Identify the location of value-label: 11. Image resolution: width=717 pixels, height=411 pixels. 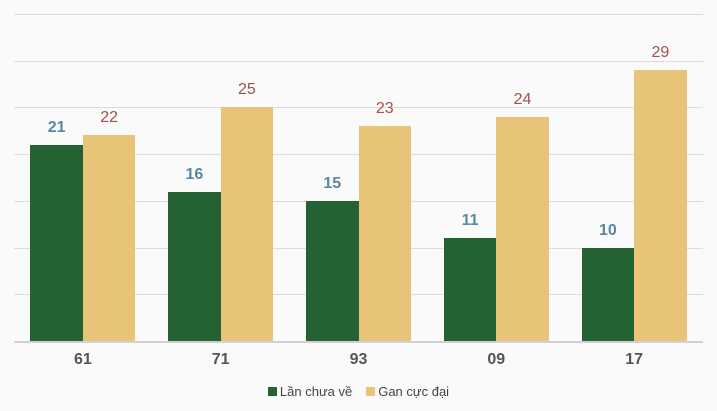
(470, 221).